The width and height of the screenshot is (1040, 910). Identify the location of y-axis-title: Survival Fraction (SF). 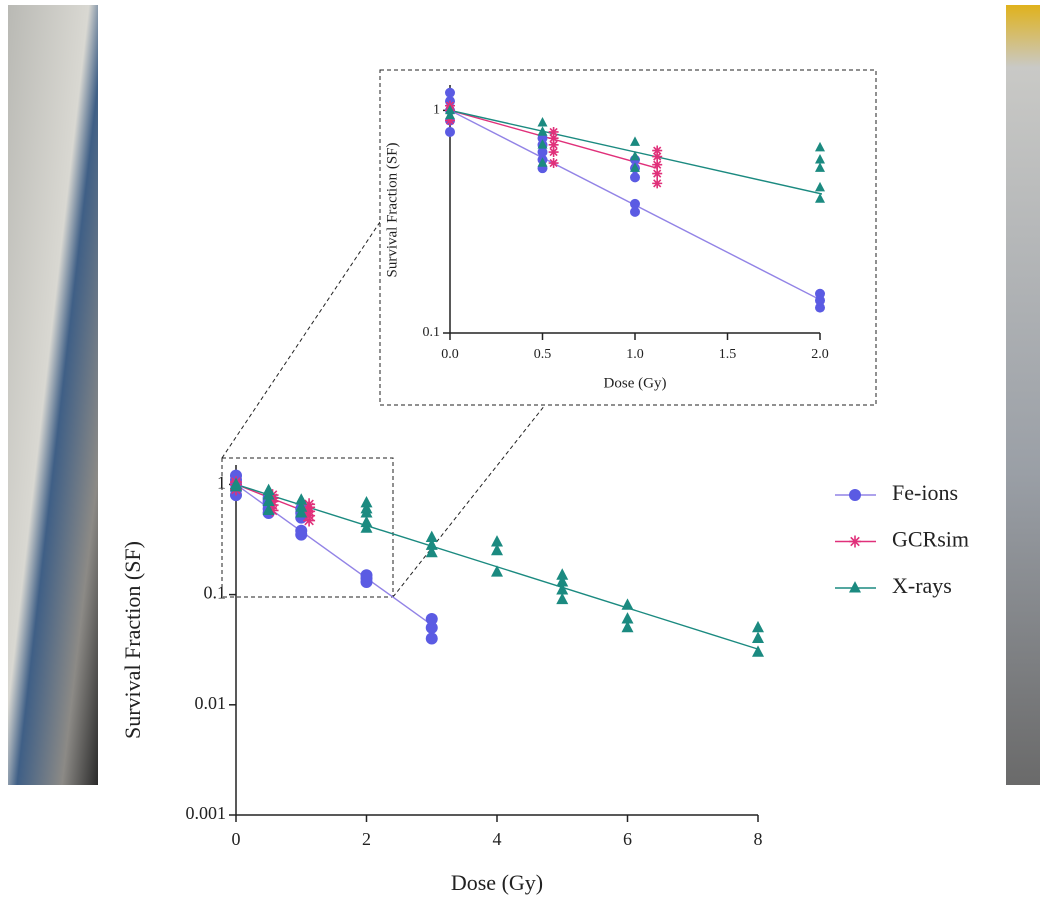
(132, 640).